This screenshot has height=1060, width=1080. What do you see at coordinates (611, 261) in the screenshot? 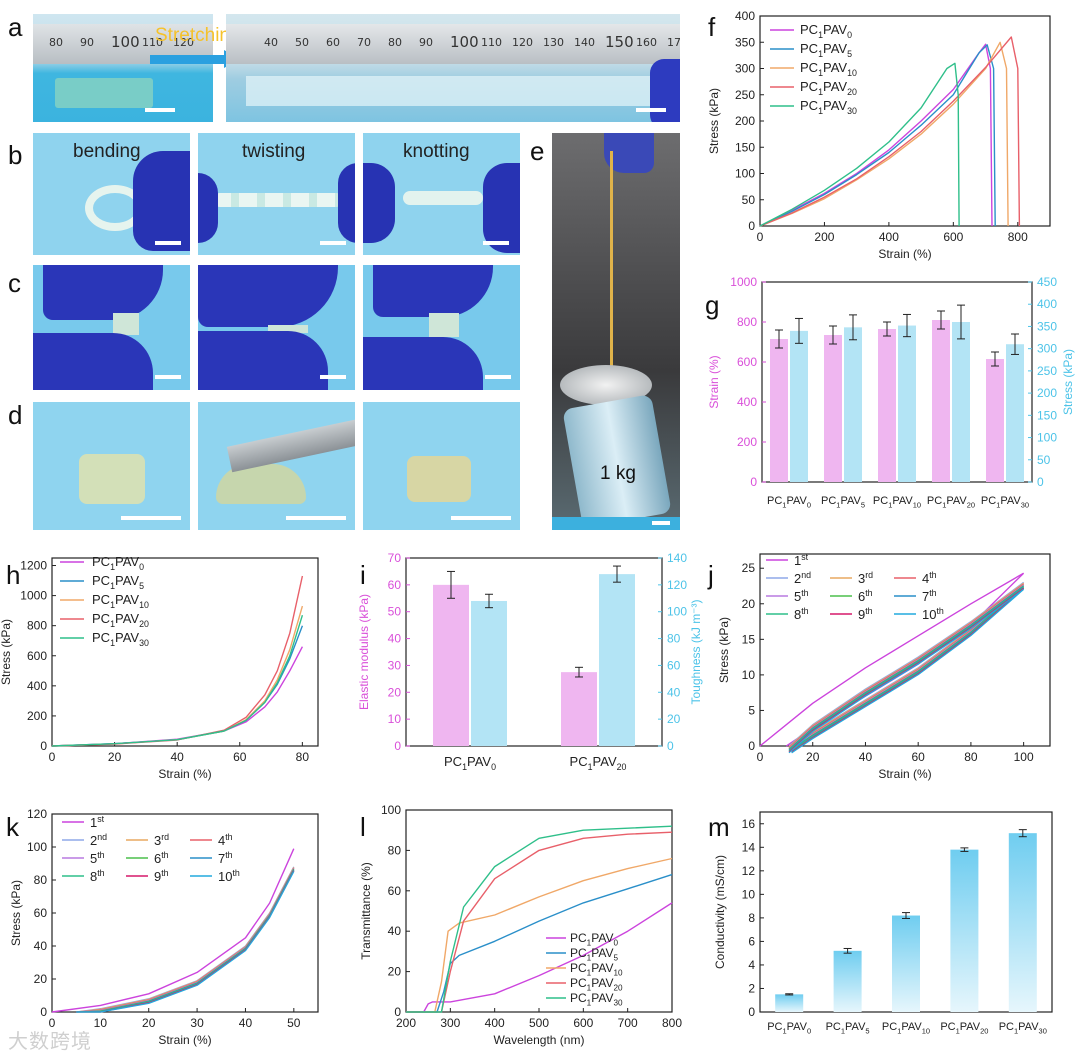
I see `gel-fiber` at bounding box center [611, 261].